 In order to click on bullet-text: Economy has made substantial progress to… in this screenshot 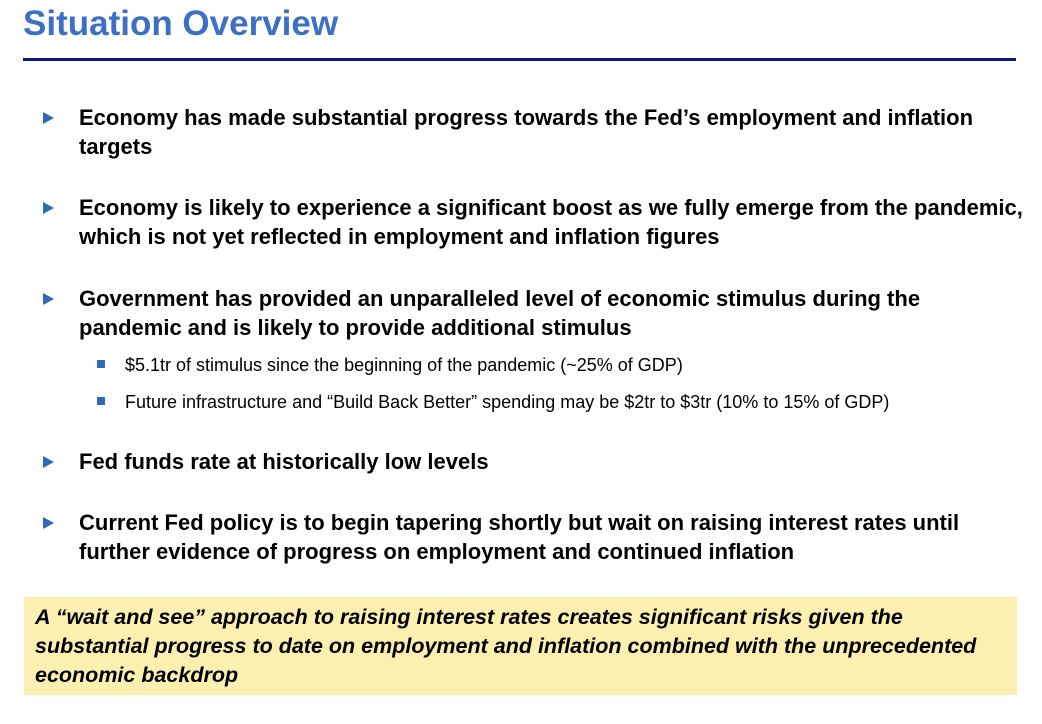, I will do `click(526, 132)`.